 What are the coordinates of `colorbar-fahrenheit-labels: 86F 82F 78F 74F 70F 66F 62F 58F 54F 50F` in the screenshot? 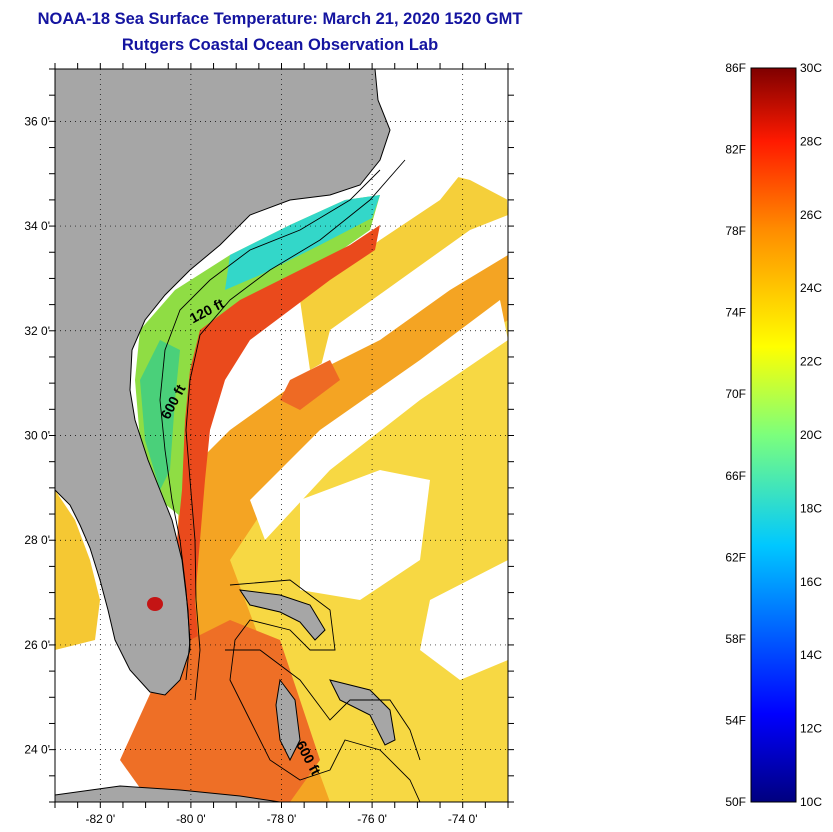 It's located at (735, 435).